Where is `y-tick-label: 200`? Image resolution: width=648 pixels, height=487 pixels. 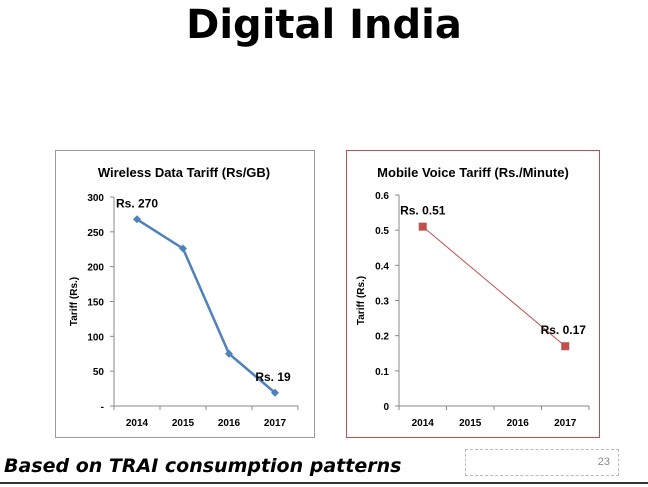
y-tick-label: 200 is located at coordinates (95, 268).